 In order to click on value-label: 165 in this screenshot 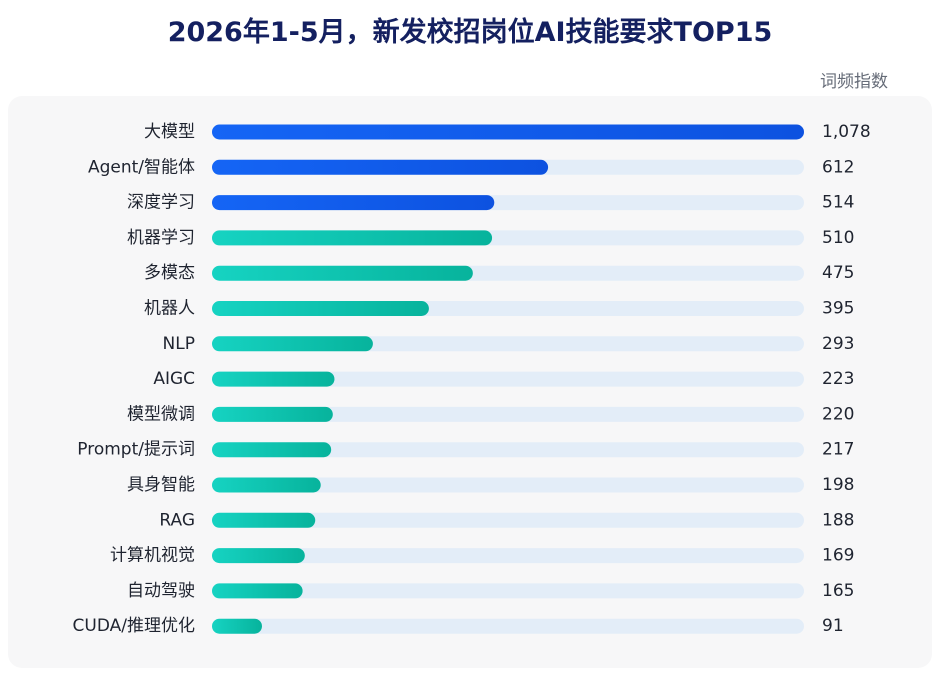, I will do `click(838, 591)`.